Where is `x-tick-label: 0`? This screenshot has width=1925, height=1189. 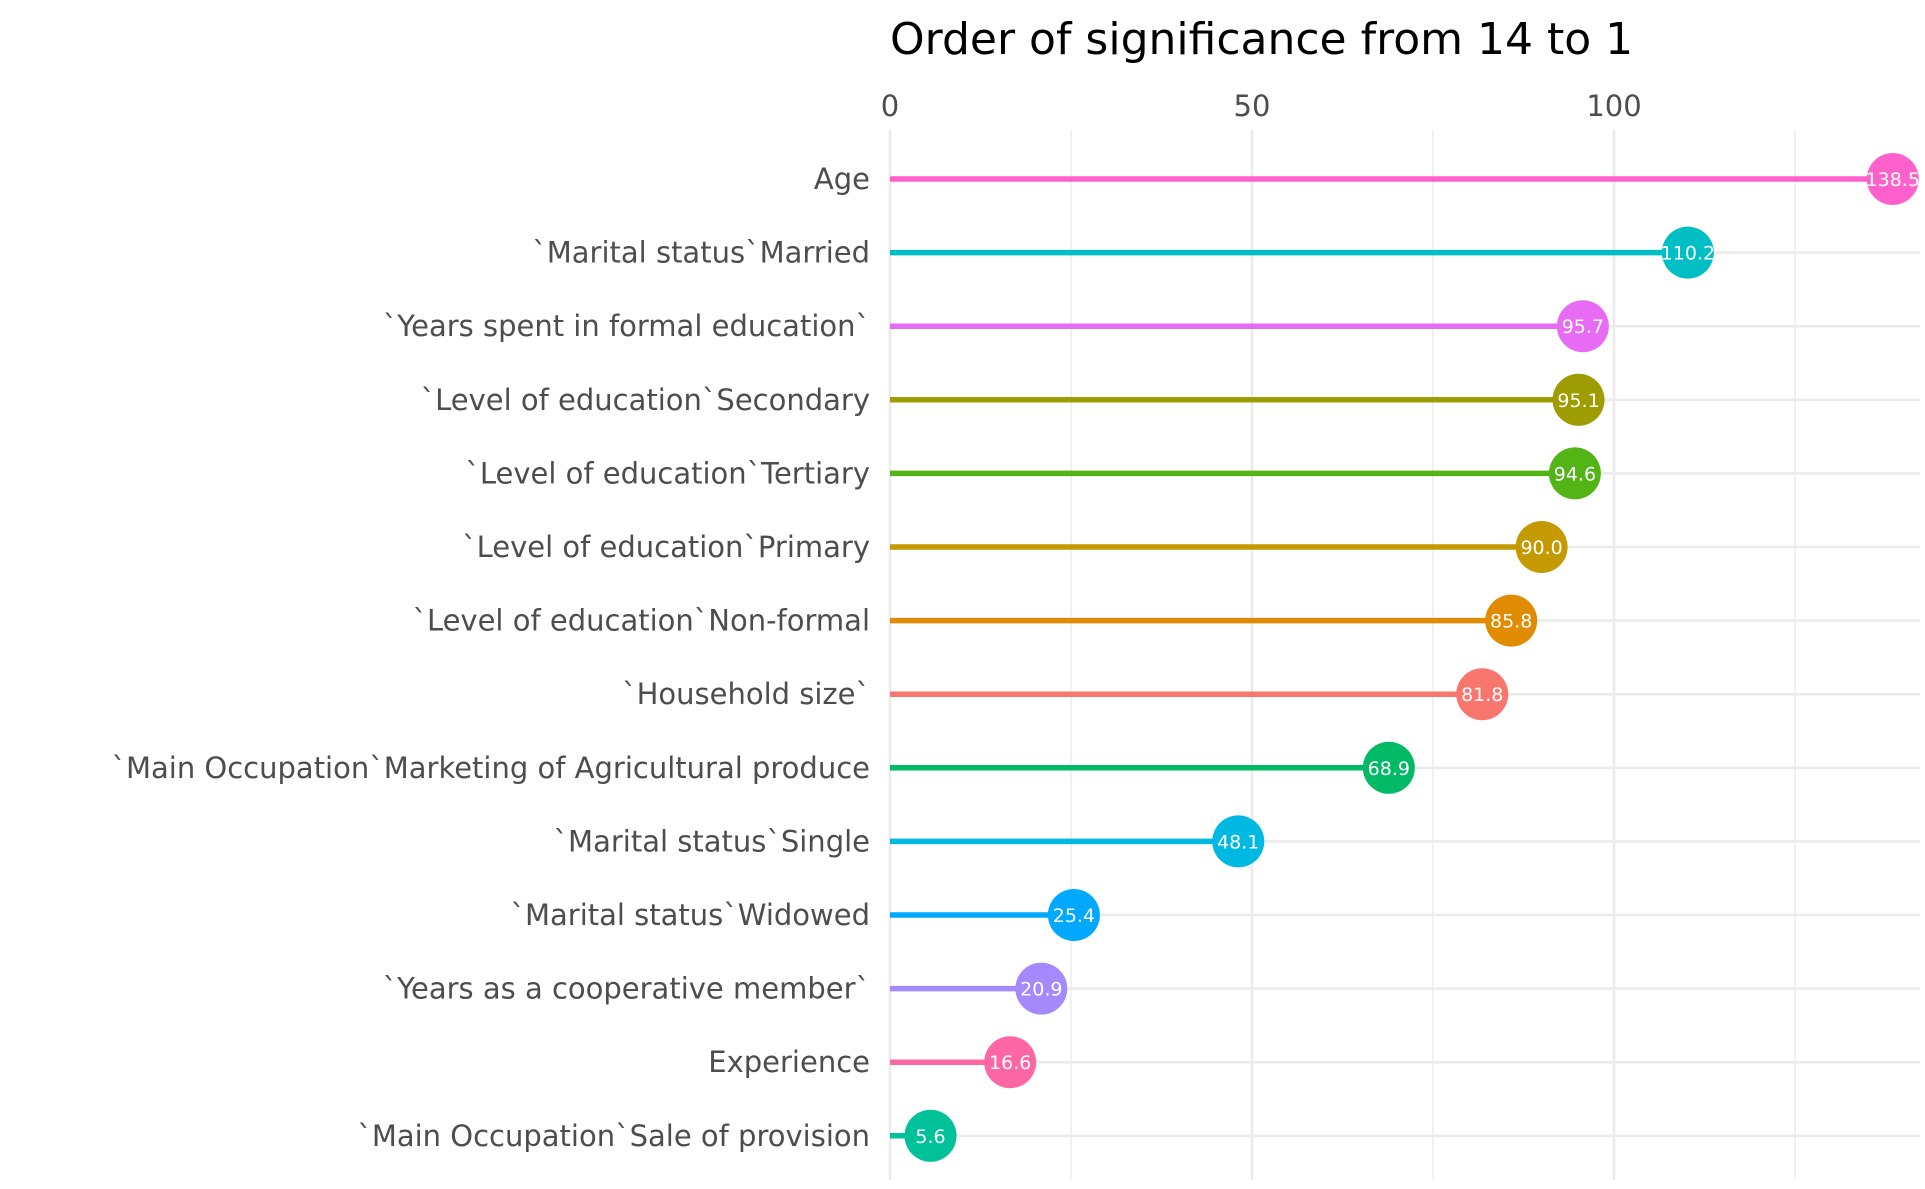 x-tick-label: 0 is located at coordinates (890, 106).